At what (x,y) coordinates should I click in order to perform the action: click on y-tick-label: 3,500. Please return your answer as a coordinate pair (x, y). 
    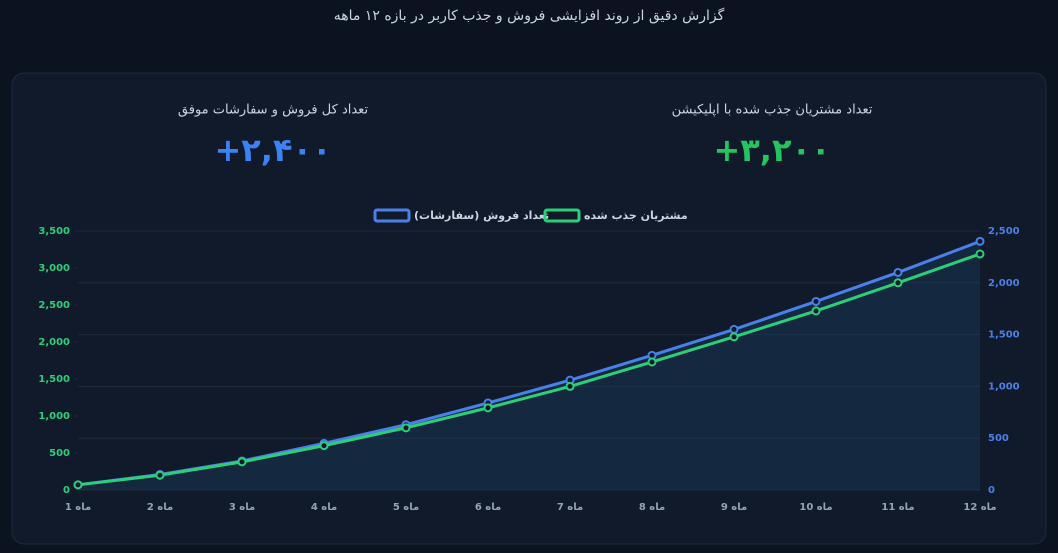
    Looking at the image, I should click on (54, 231).